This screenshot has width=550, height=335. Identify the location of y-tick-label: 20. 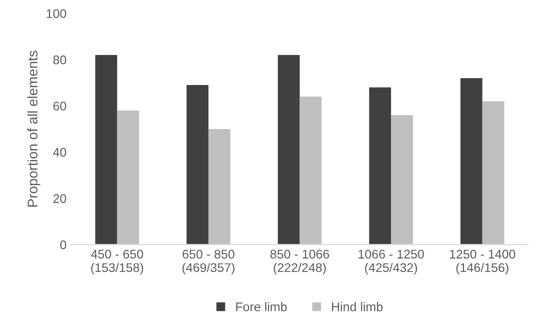
(59, 198).